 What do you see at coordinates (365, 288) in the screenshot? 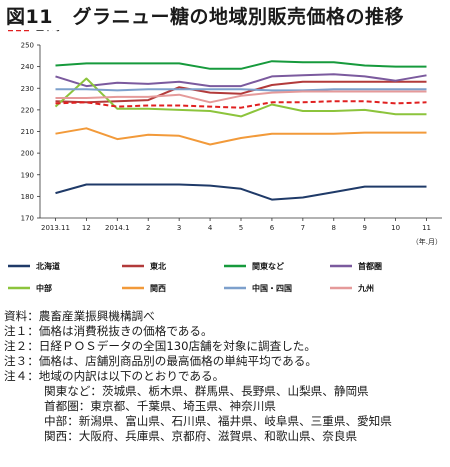
I see `legend-label: 九州` at bounding box center [365, 288].